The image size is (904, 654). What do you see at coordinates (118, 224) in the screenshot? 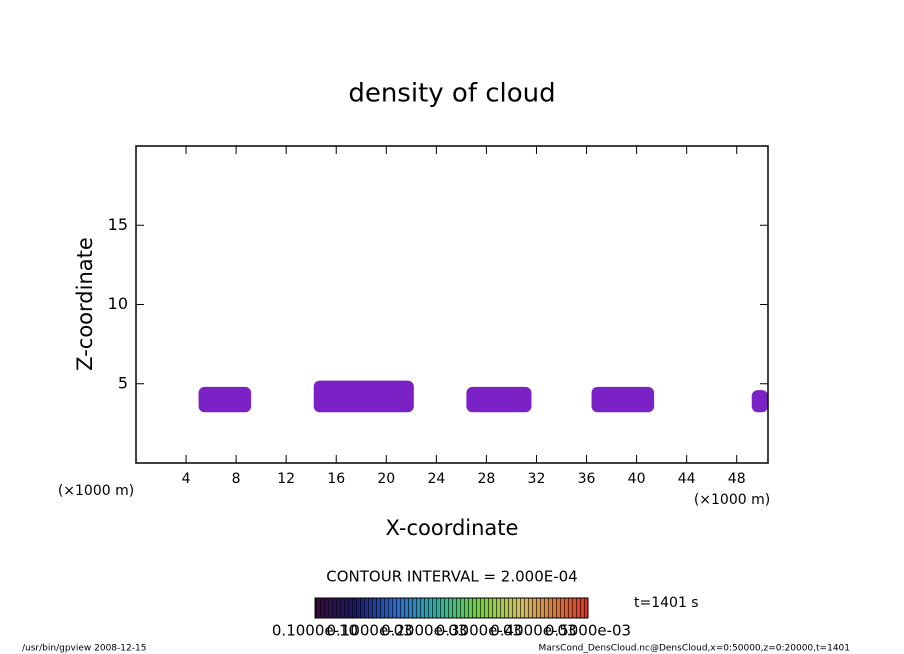
I see `y-tick-label: 15` at bounding box center [118, 224].